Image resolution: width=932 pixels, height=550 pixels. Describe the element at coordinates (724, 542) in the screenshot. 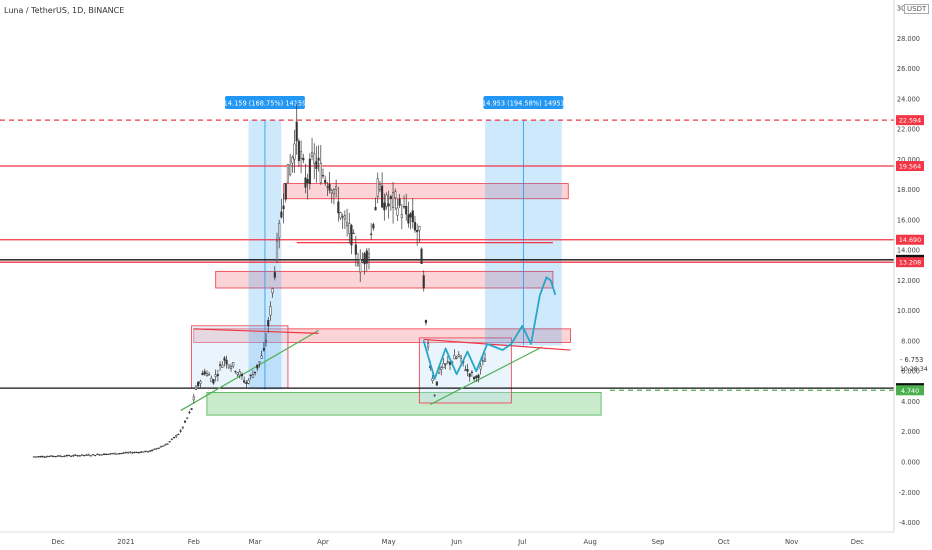

I see `x-tick-label-10: Oct` at that location.